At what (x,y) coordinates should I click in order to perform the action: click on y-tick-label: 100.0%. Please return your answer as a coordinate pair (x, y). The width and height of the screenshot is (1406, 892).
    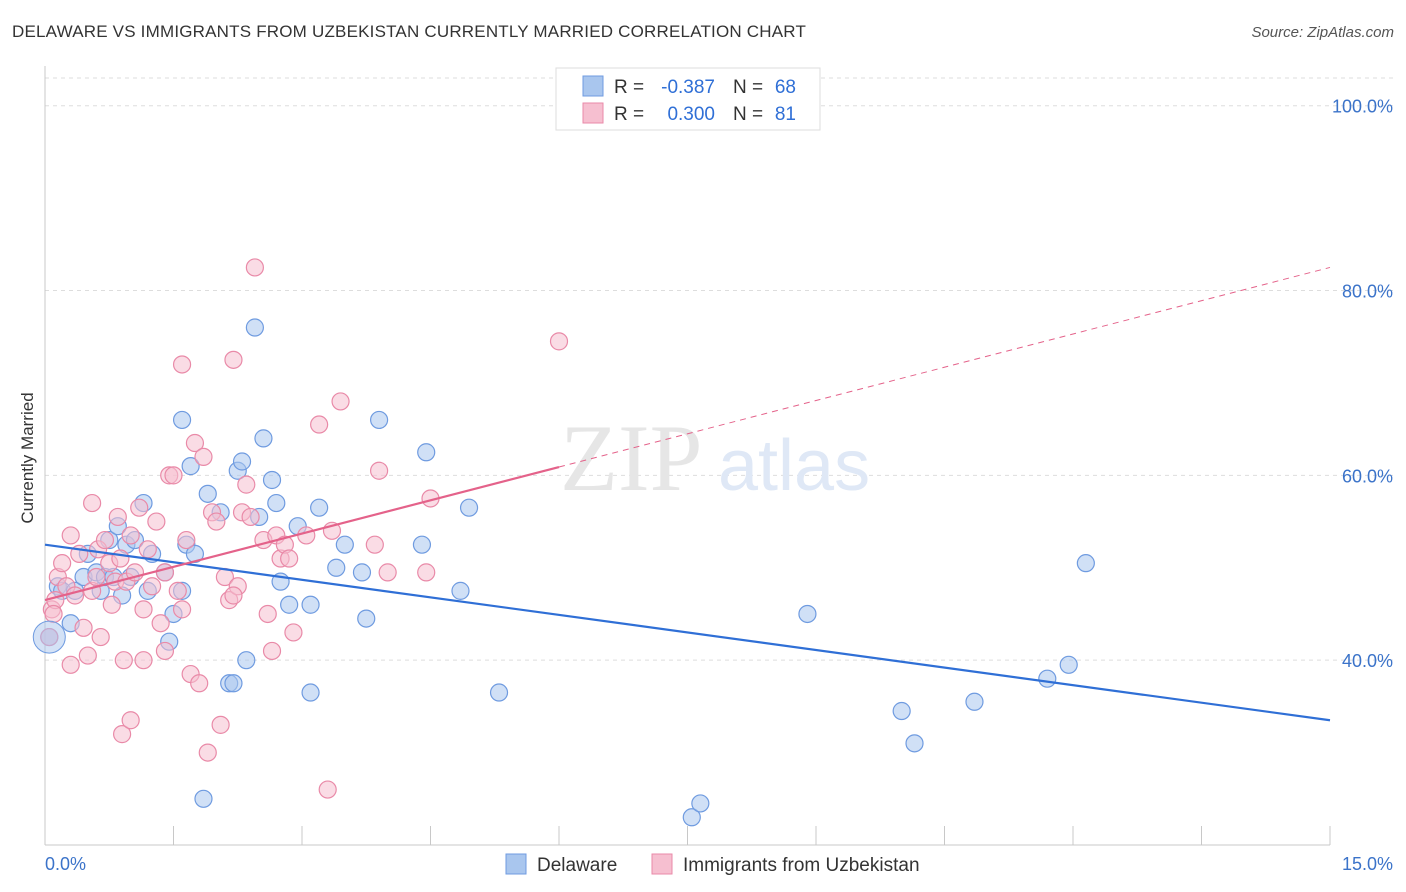
    Looking at the image, I should click on (1362, 107).